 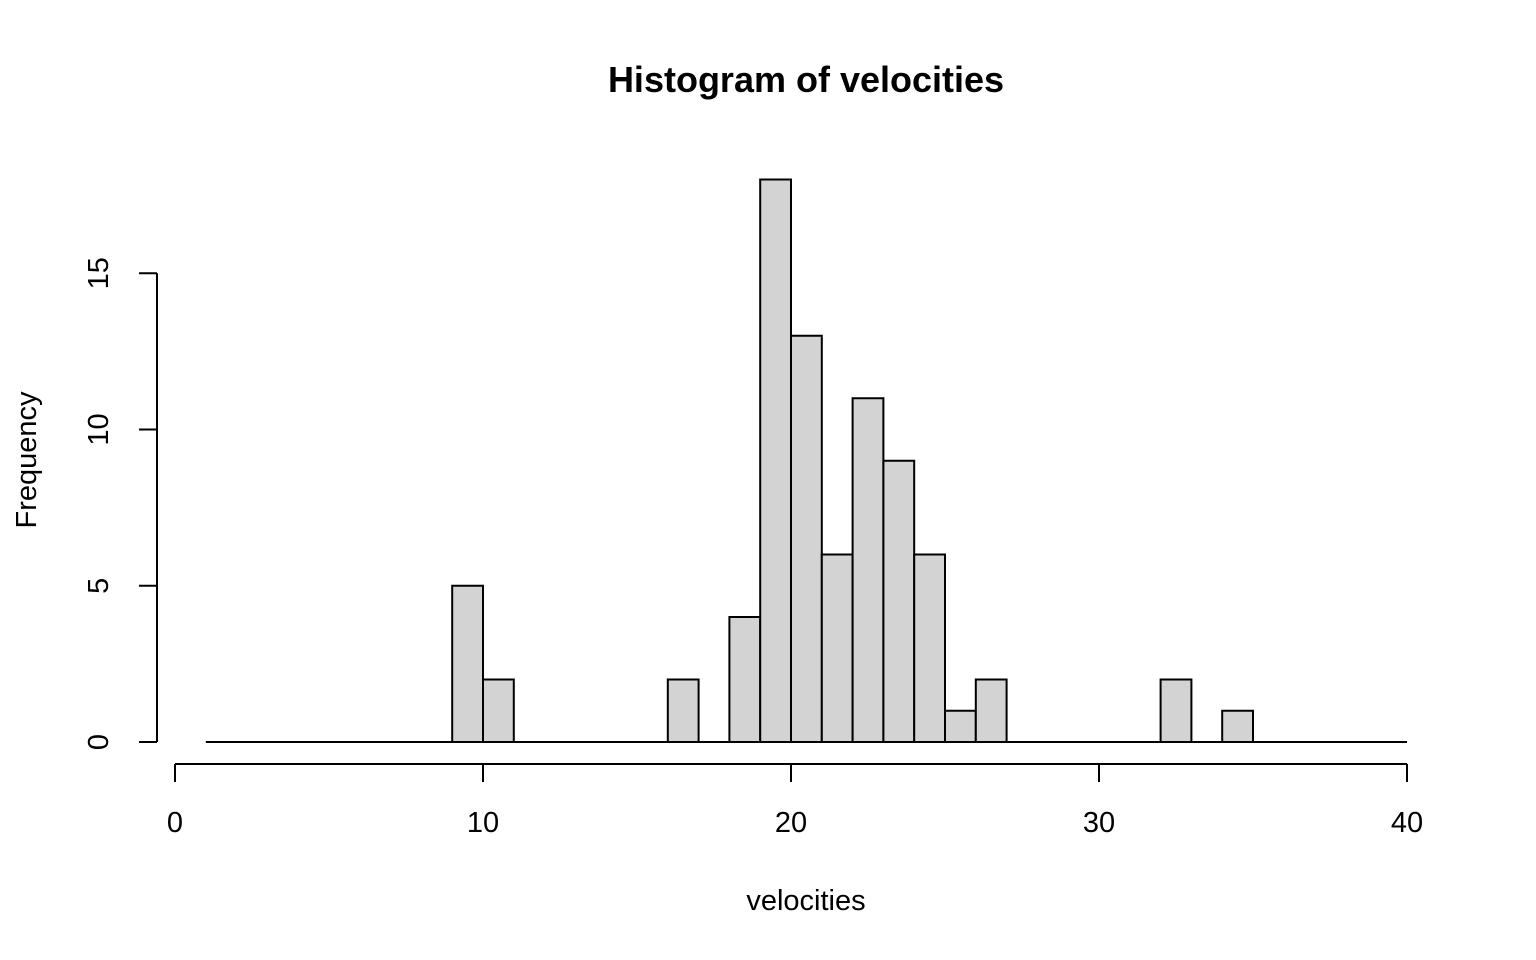 I want to click on y-tick-label: 5, so click(x=99, y=586).